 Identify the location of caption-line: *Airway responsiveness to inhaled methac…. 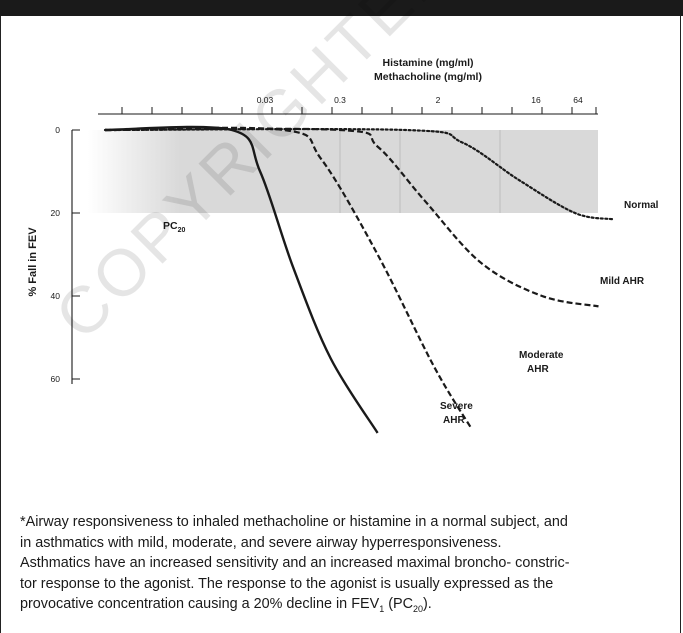
(294, 522).